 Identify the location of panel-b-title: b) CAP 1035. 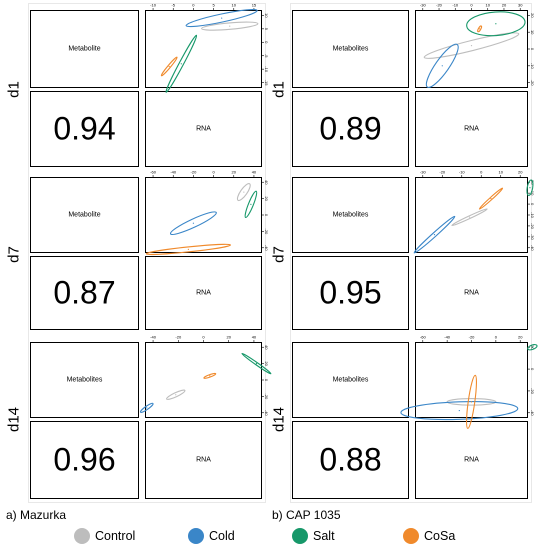
(306, 515).